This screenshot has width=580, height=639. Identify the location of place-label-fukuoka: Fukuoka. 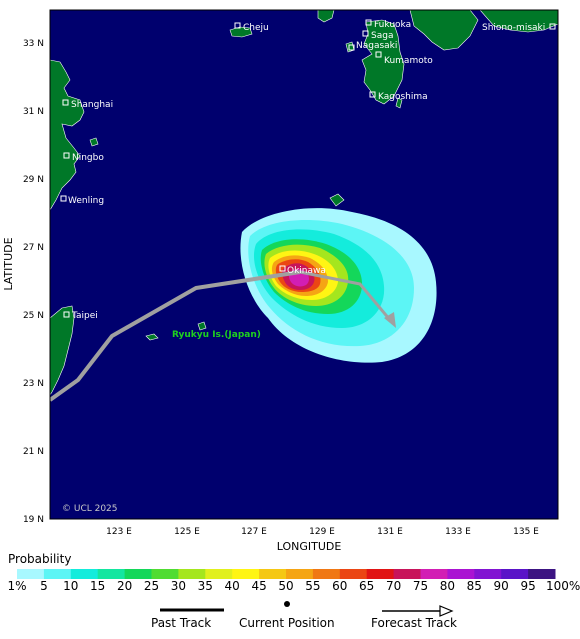
(392, 25).